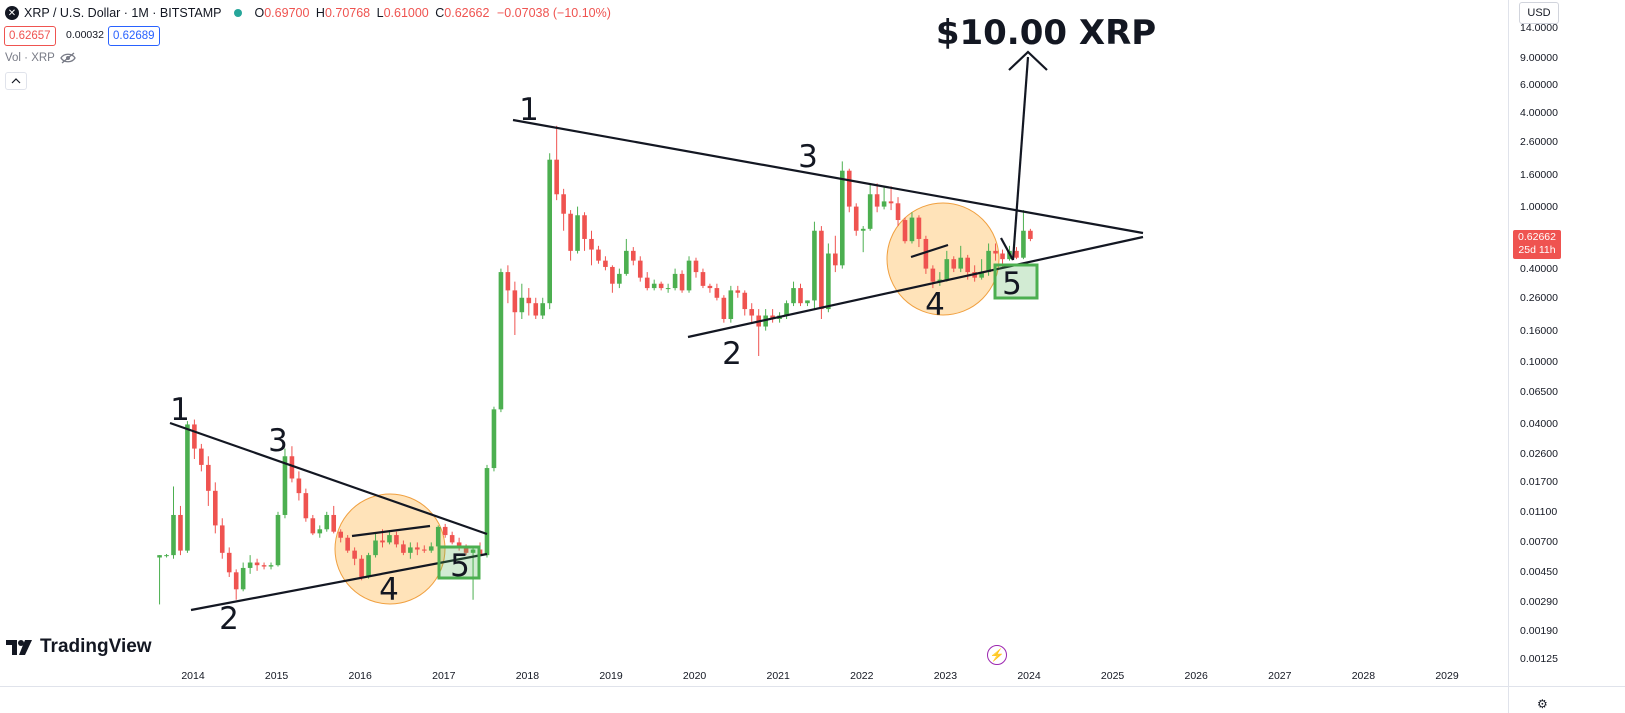  What do you see at coordinates (1020, 158) in the screenshot?
I see `projection-line-up` at bounding box center [1020, 158].